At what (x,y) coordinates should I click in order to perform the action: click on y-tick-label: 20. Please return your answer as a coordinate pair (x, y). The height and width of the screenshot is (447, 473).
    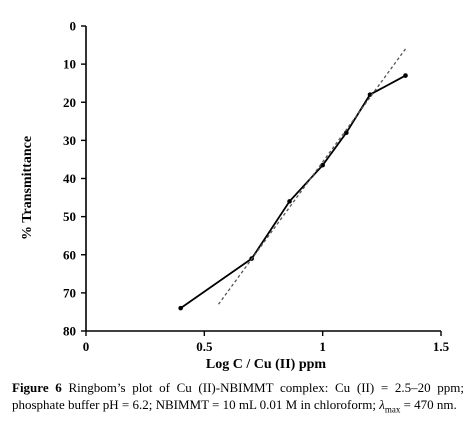
    Looking at the image, I should click on (69, 102).